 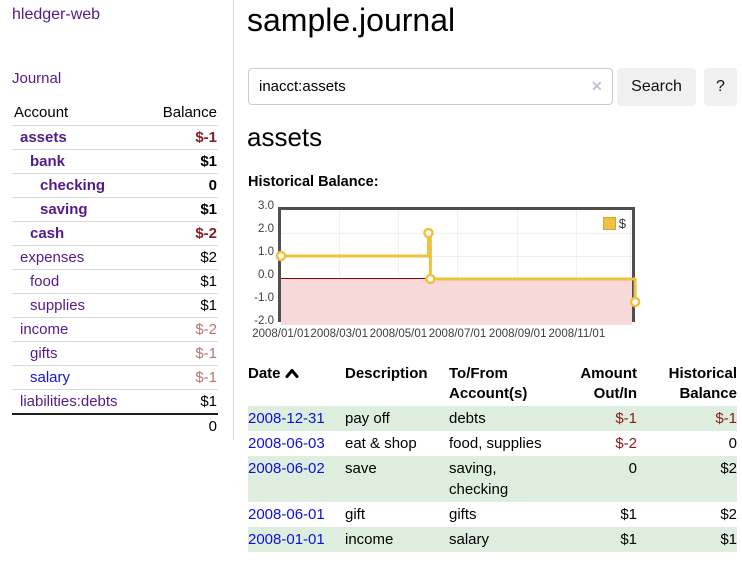 I want to click on search-button: Search, so click(x=656, y=87).